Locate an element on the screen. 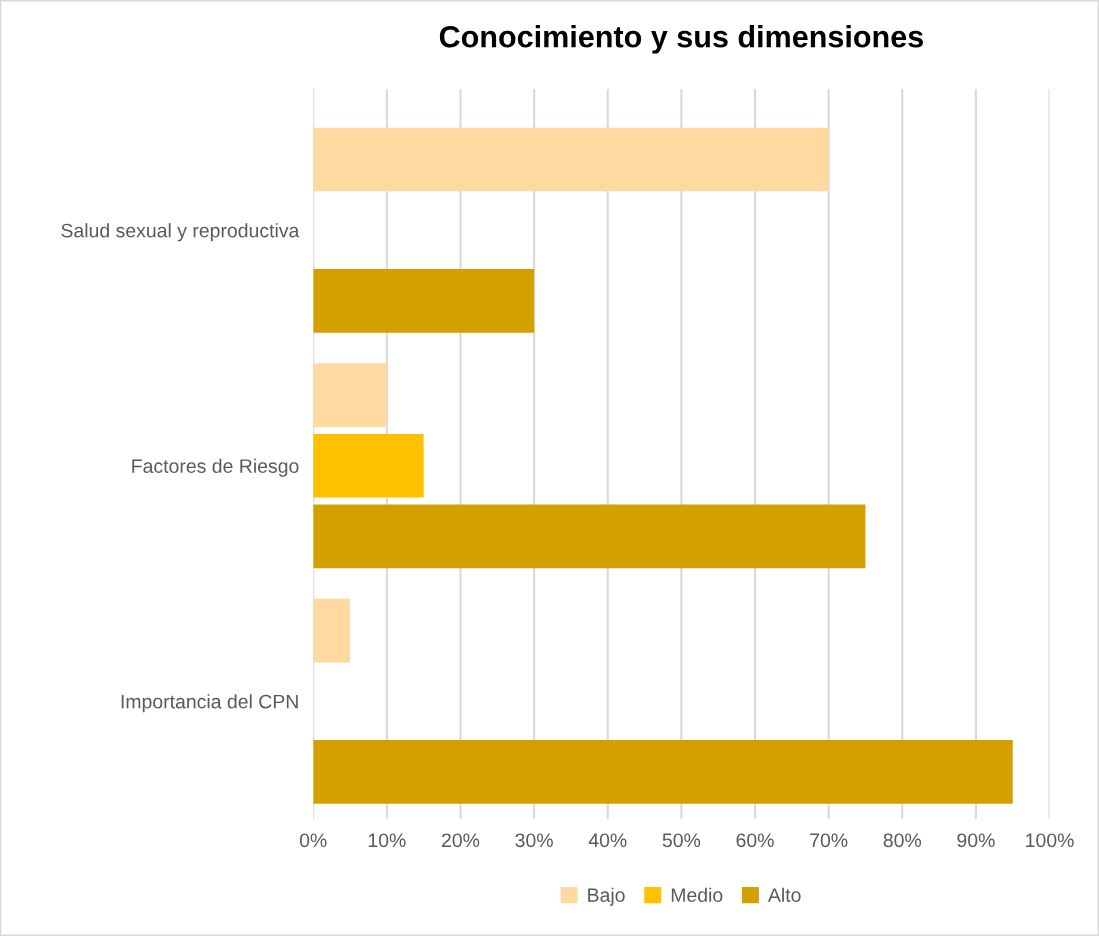 The height and width of the screenshot is (936, 1099). x-tick-label: 40% is located at coordinates (607, 840).